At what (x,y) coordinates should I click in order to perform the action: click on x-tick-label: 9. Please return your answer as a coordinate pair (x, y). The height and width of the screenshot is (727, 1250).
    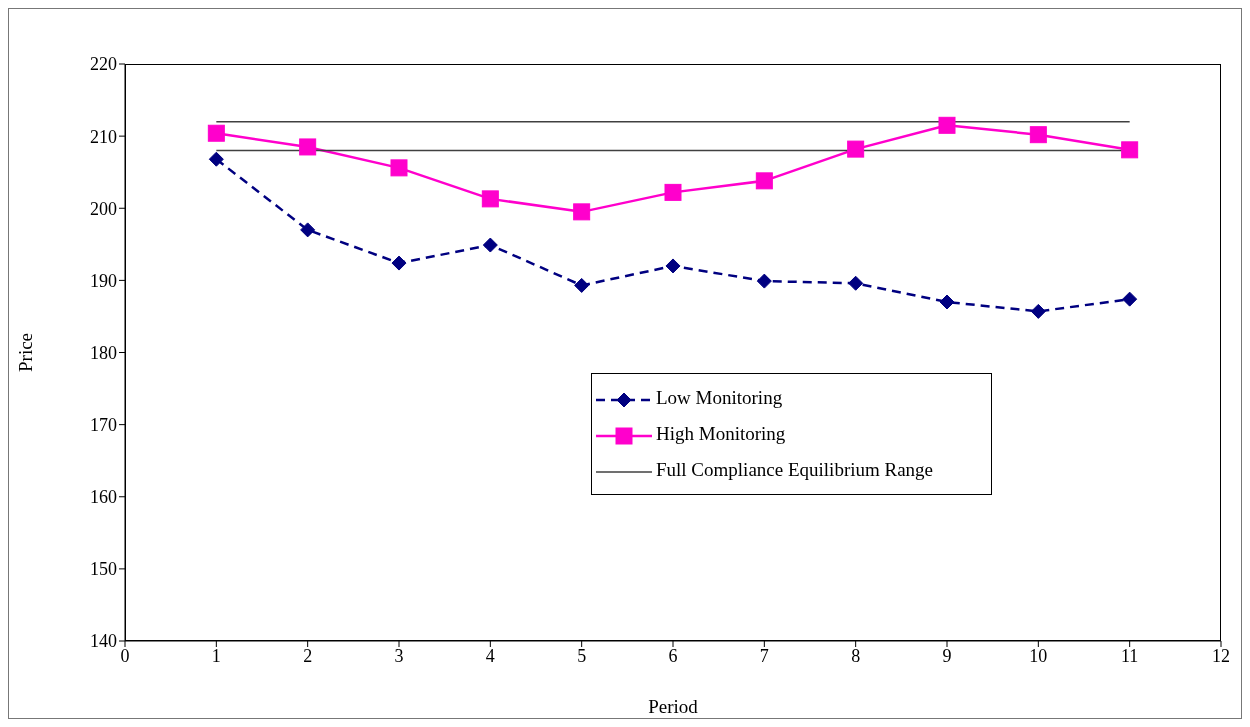
    Looking at the image, I should click on (947, 655).